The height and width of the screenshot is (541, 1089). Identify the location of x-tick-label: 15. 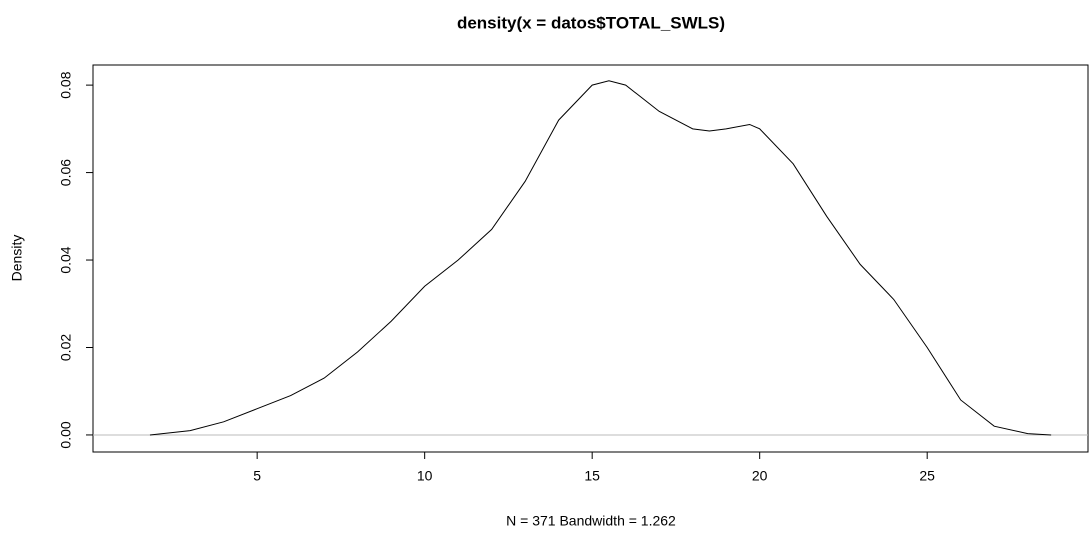
(592, 476).